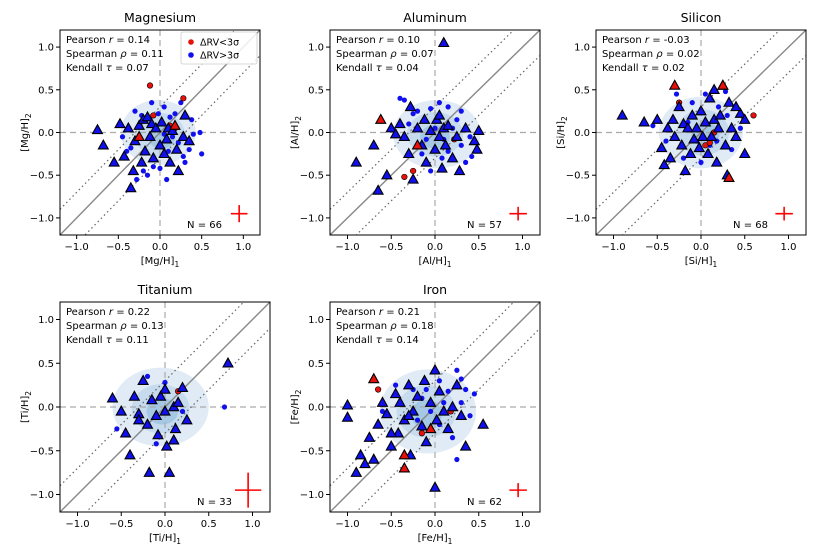  Describe the element at coordinates (701, 132) in the screenshot. I see `plot-area` at that location.